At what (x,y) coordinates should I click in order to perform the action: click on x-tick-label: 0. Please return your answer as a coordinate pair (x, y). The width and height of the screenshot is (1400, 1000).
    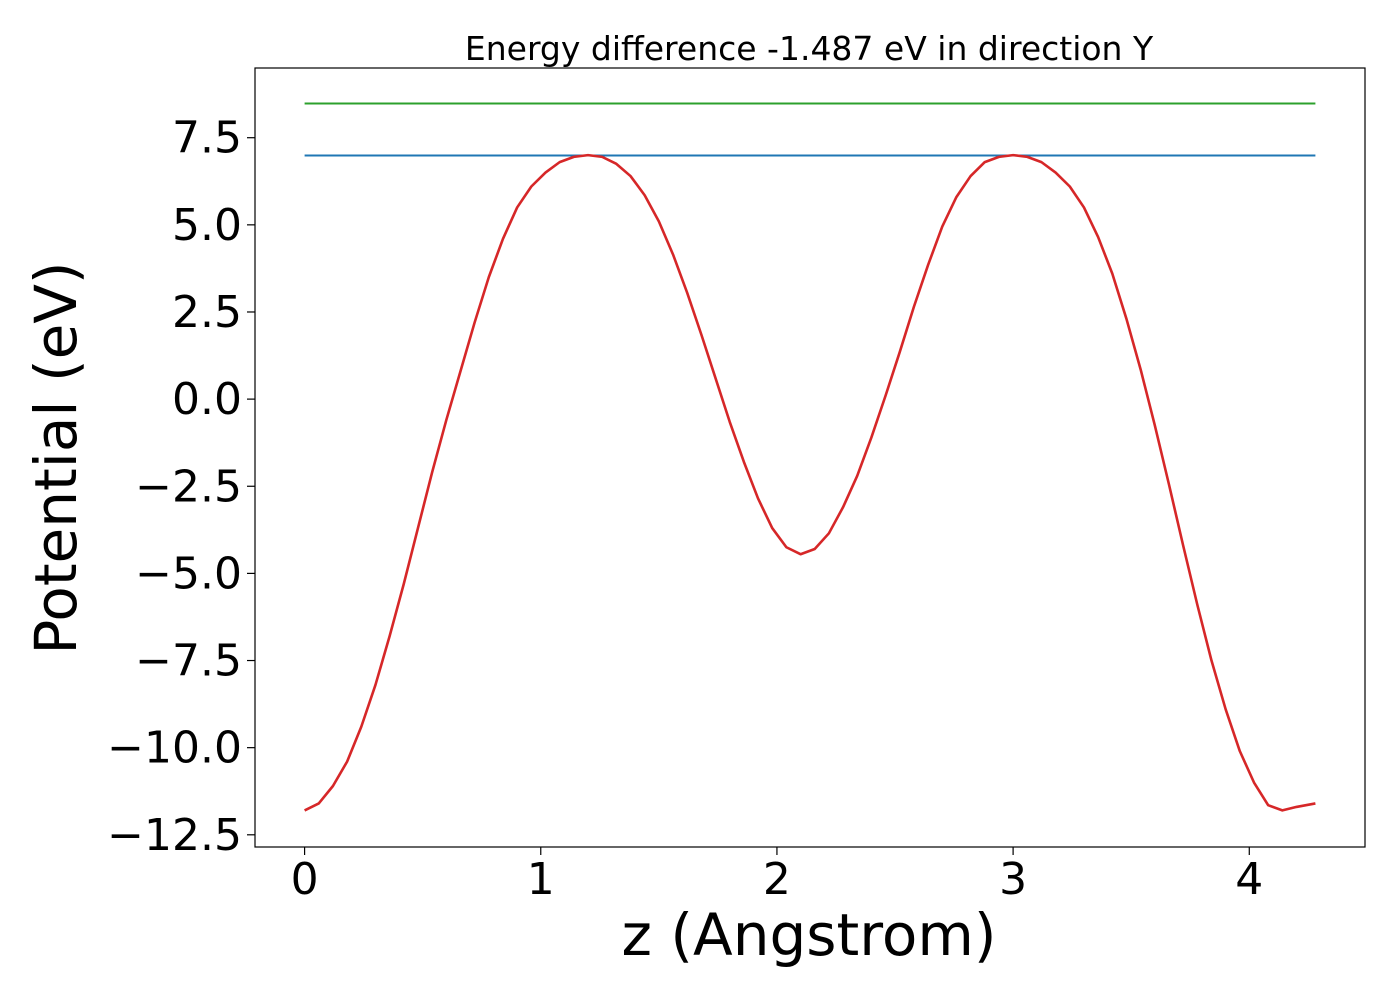
    Looking at the image, I should click on (305, 879).